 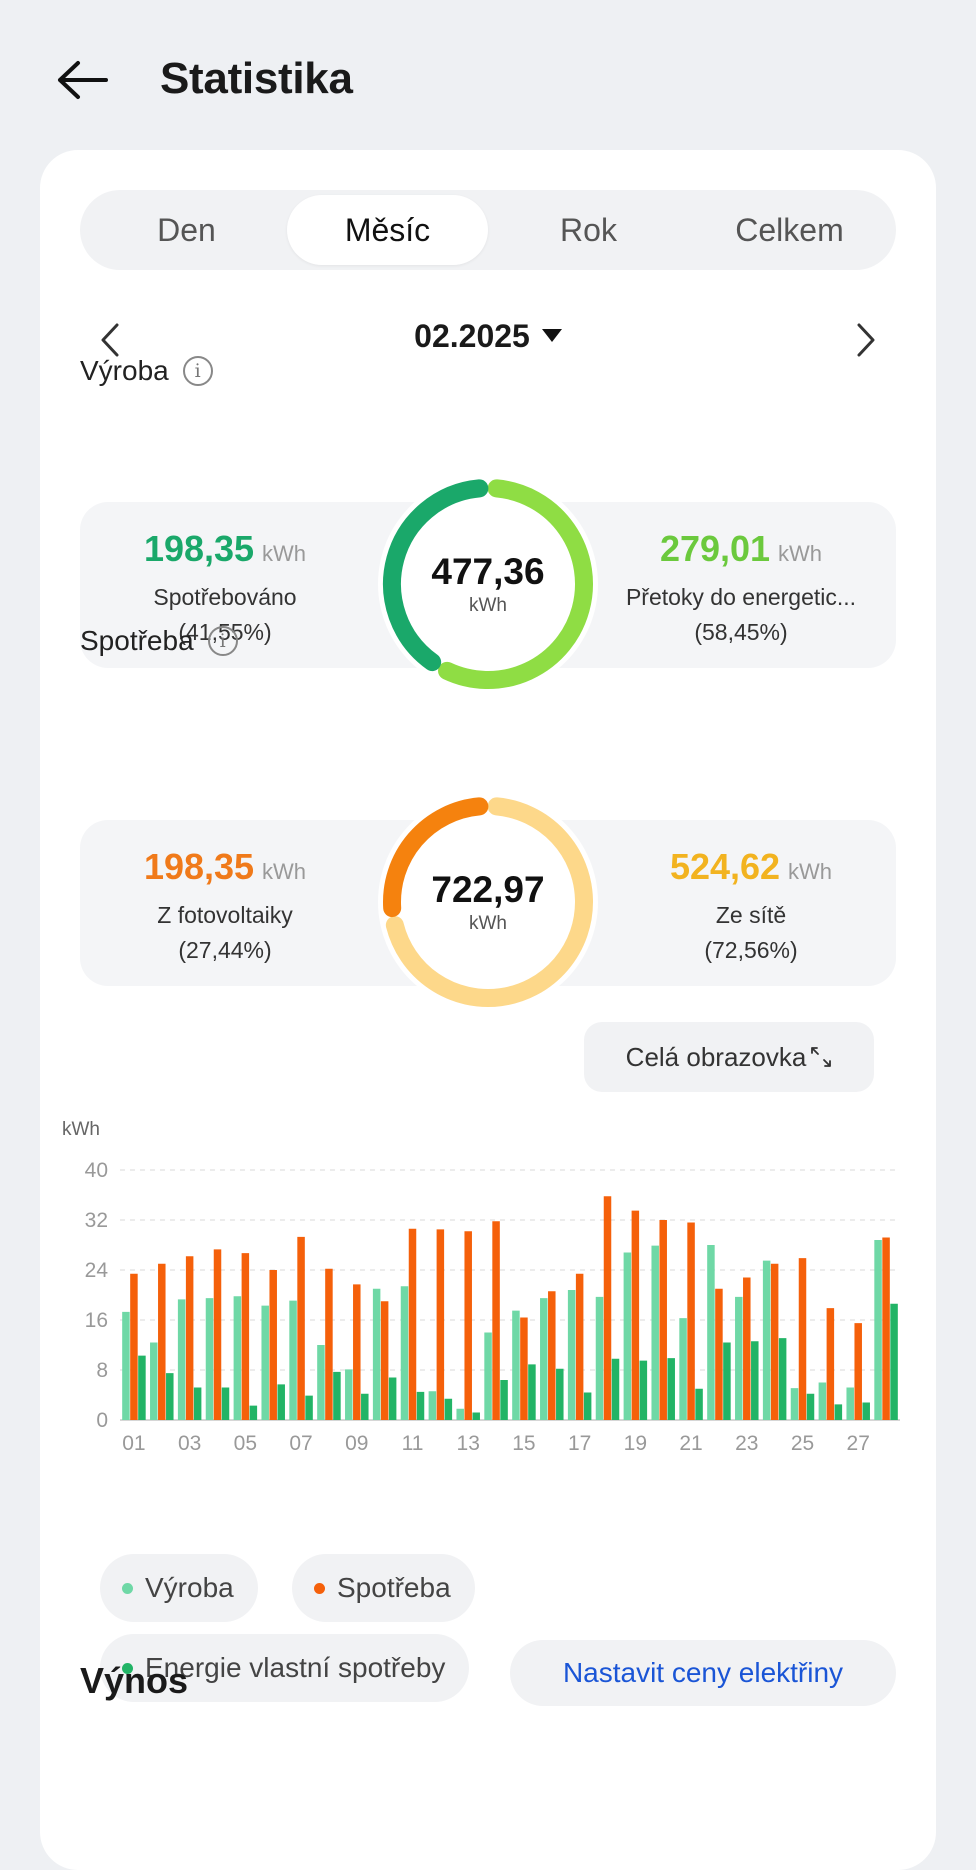 What do you see at coordinates (488, 75) in the screenshot?
I see `header: Statistika` at bounding box center [488, 75].